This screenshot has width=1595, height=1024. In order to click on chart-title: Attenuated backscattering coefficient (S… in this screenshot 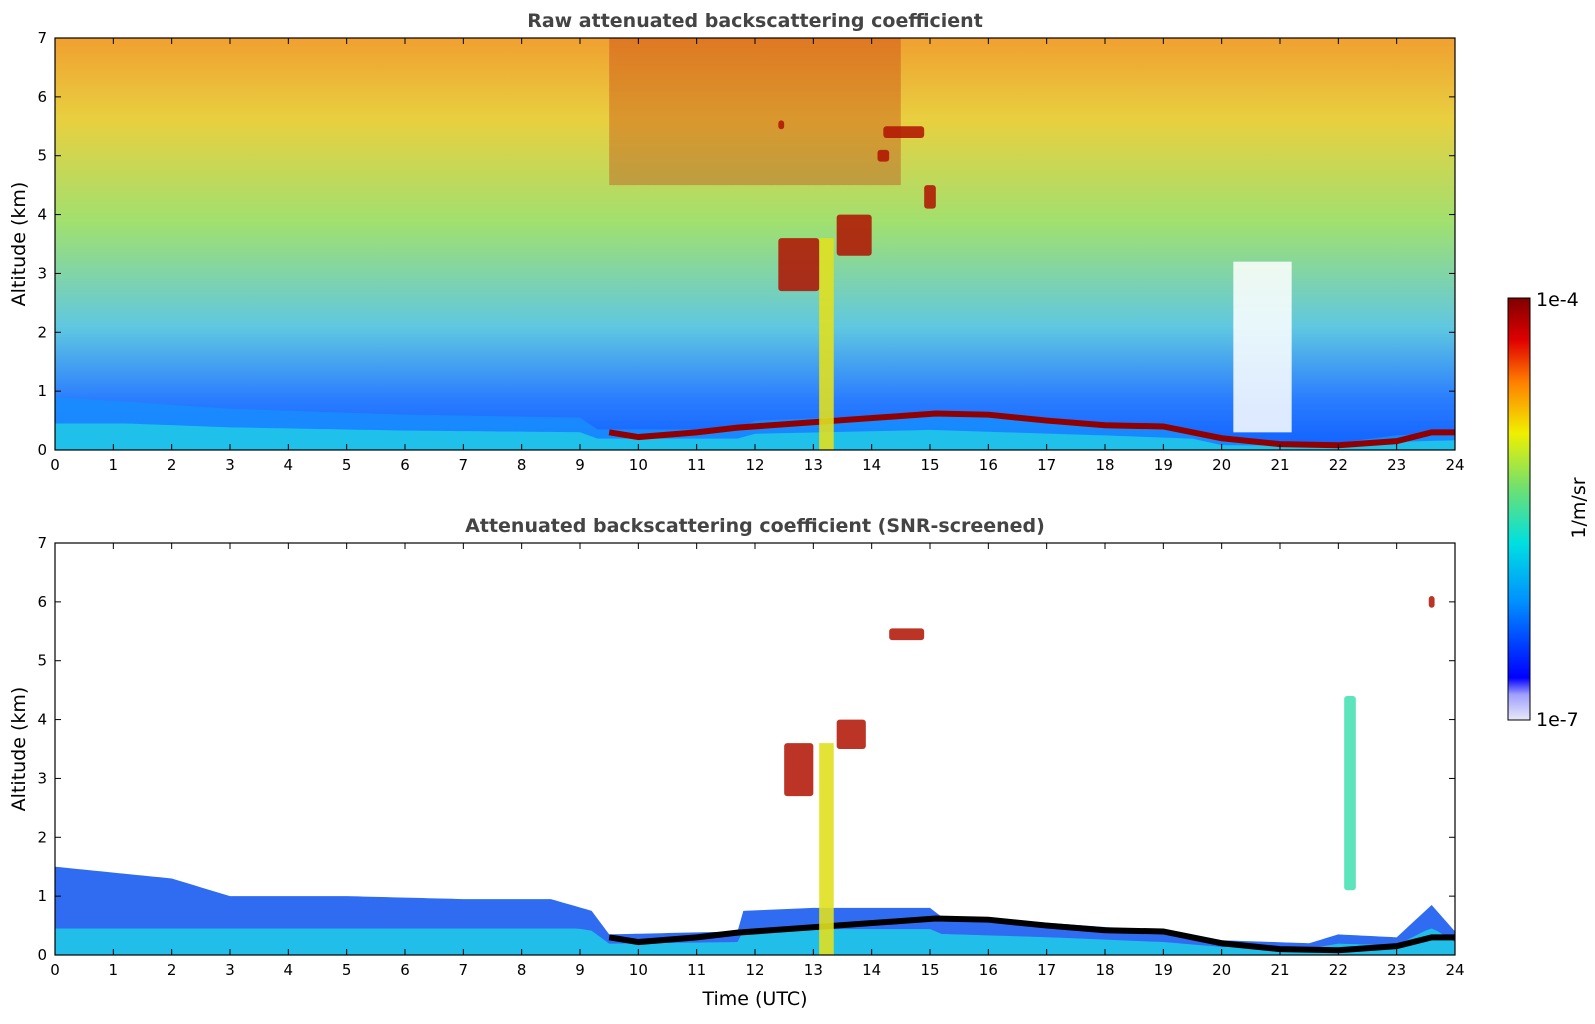, I will do `click(755, 526)`.